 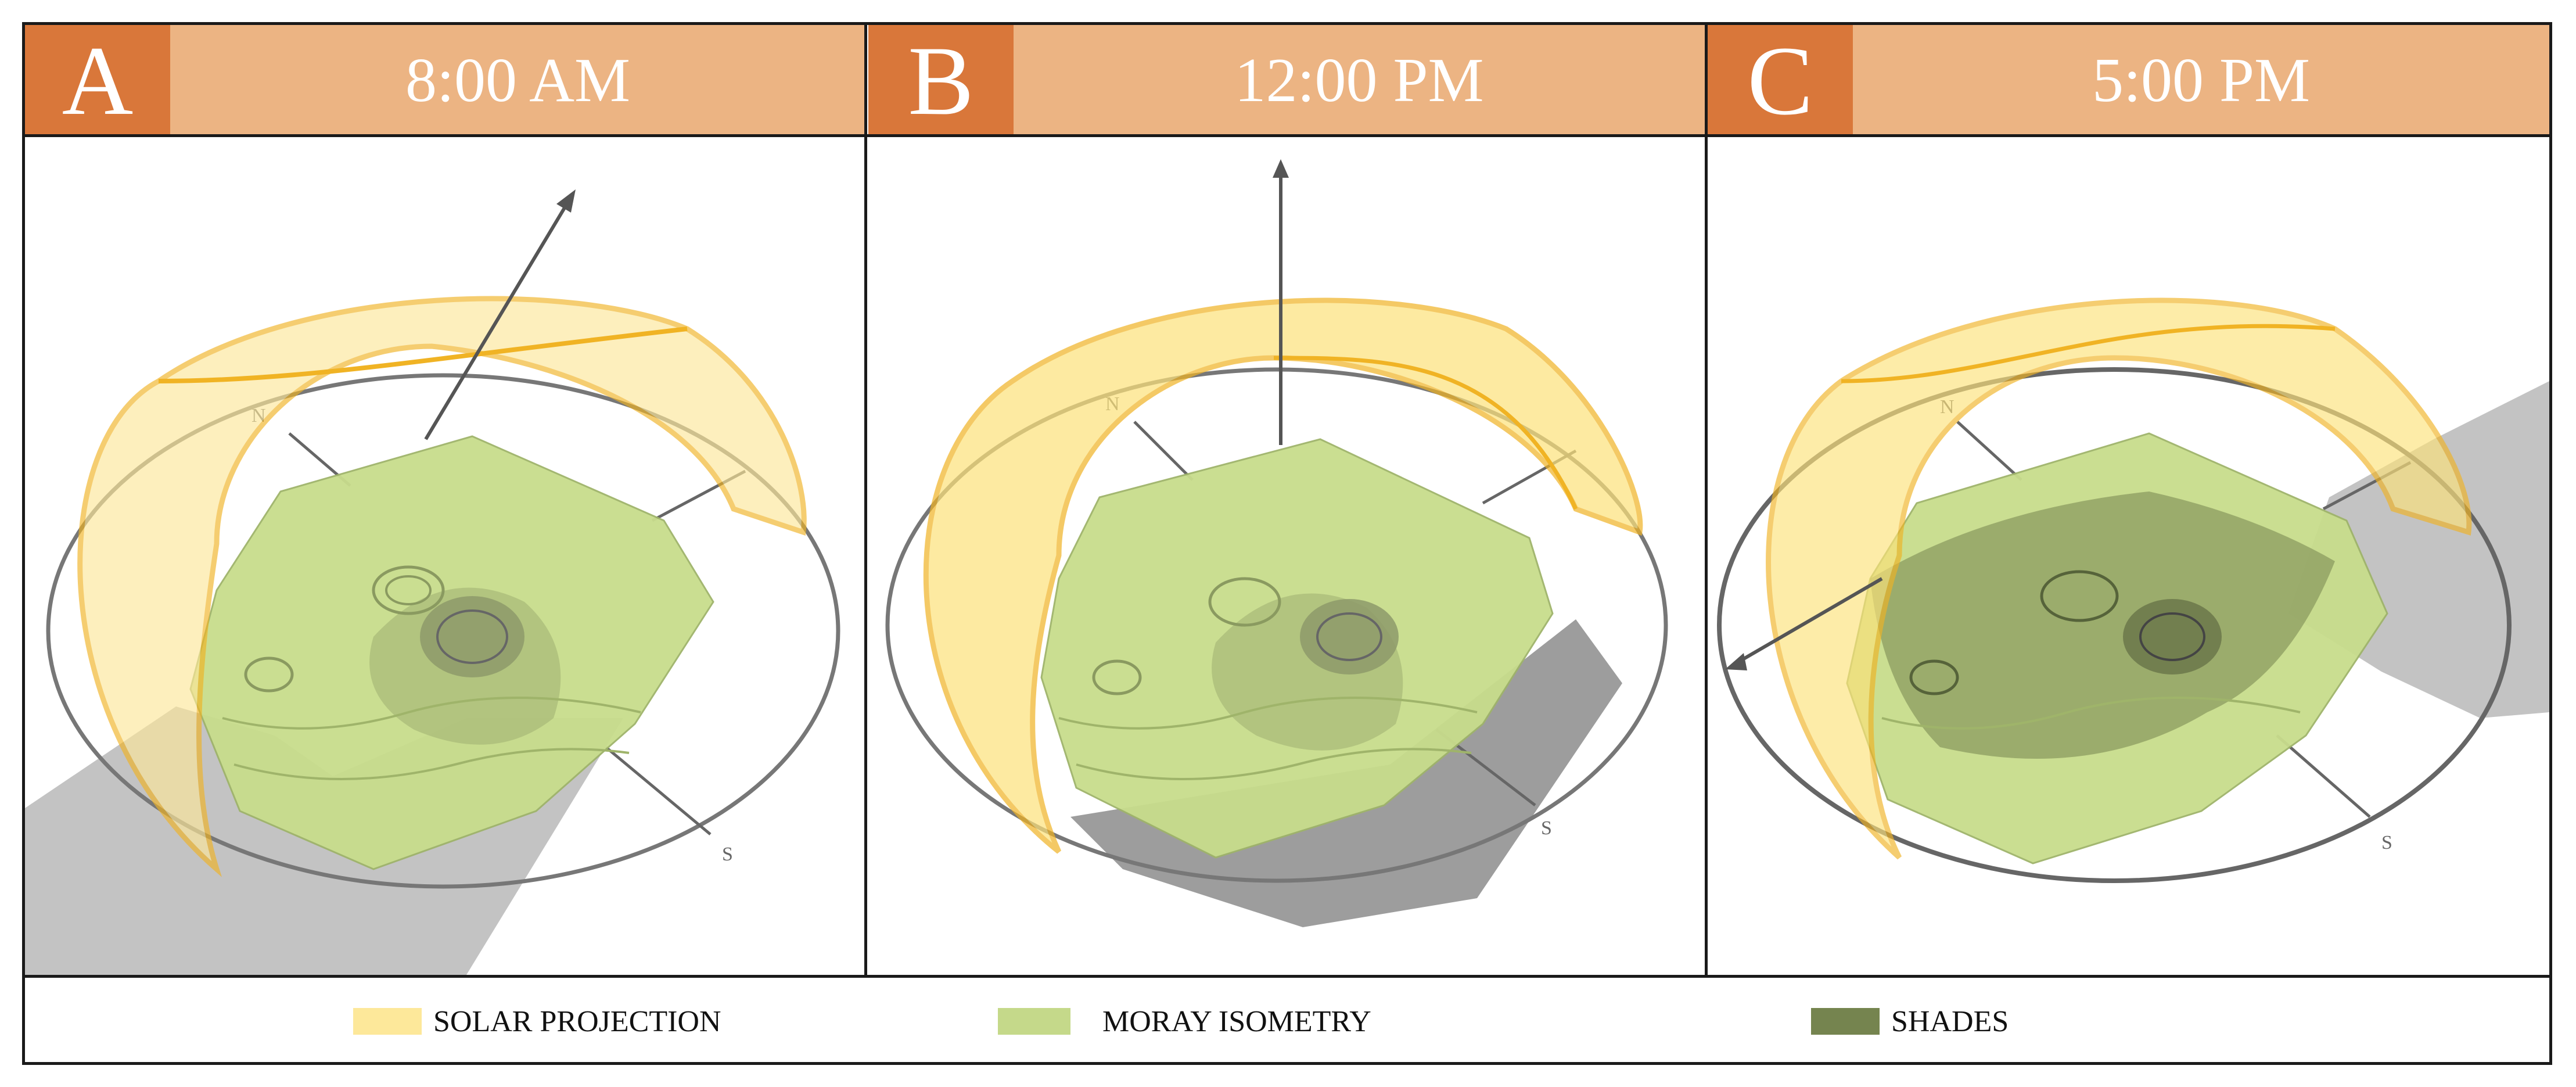 I want to click on legend-label: MORAY ISOMETRY, so click(x=1236, y=1021).